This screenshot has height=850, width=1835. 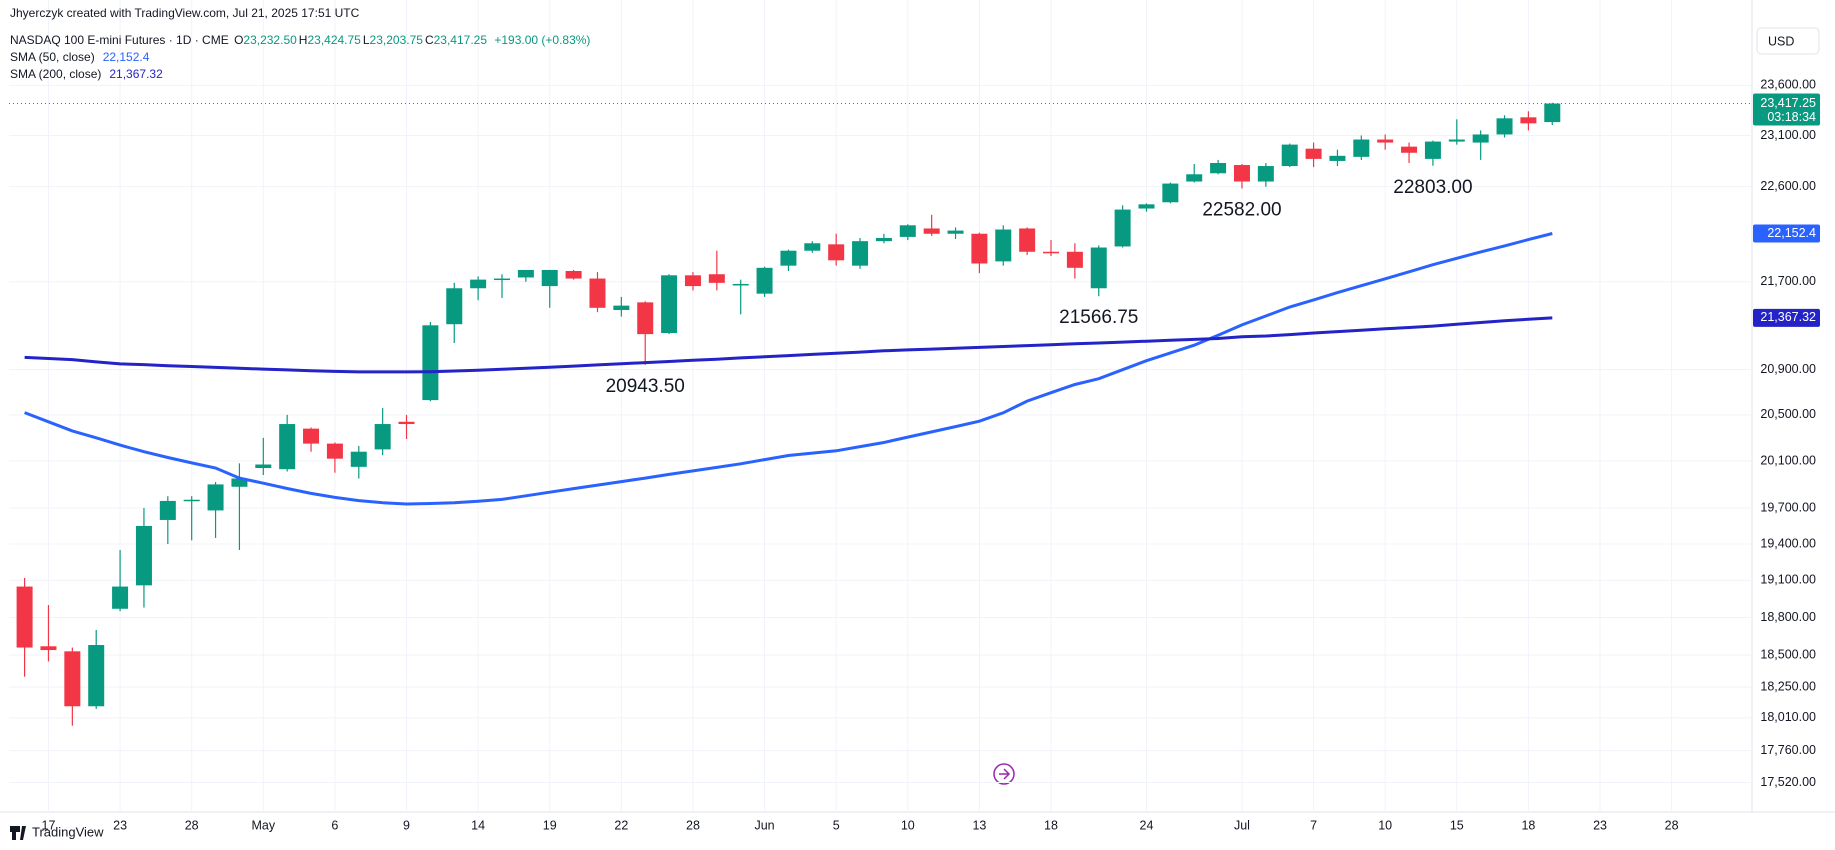 I want to click on x-tick-label: 10, so click(x=1385, y=825).